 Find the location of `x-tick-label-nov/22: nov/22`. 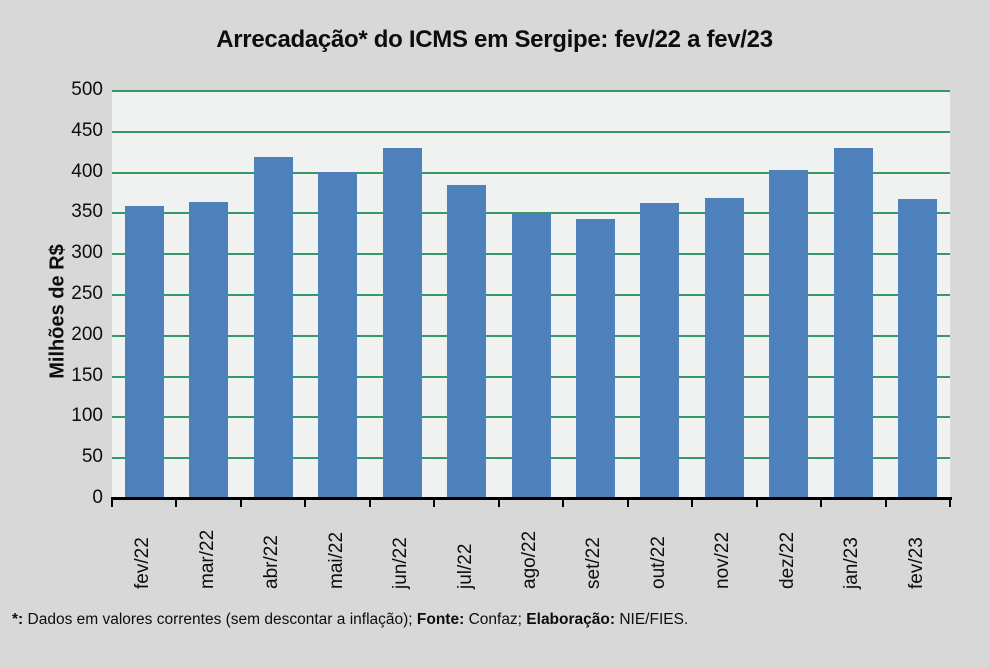

x-tick-label-nov/22: nov/22 is located at coordinates (723, 560).